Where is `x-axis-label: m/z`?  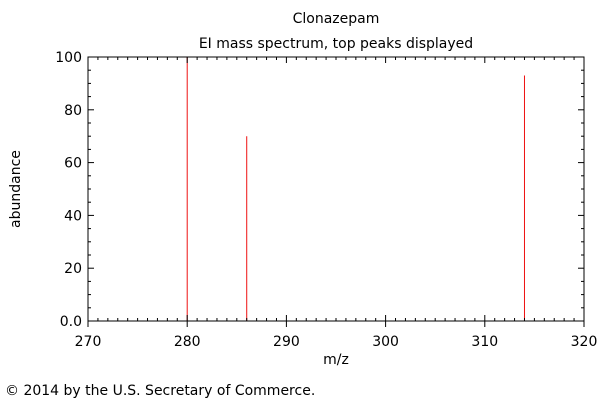
x-axis-label: m/z is located at coordinates (336, 360).